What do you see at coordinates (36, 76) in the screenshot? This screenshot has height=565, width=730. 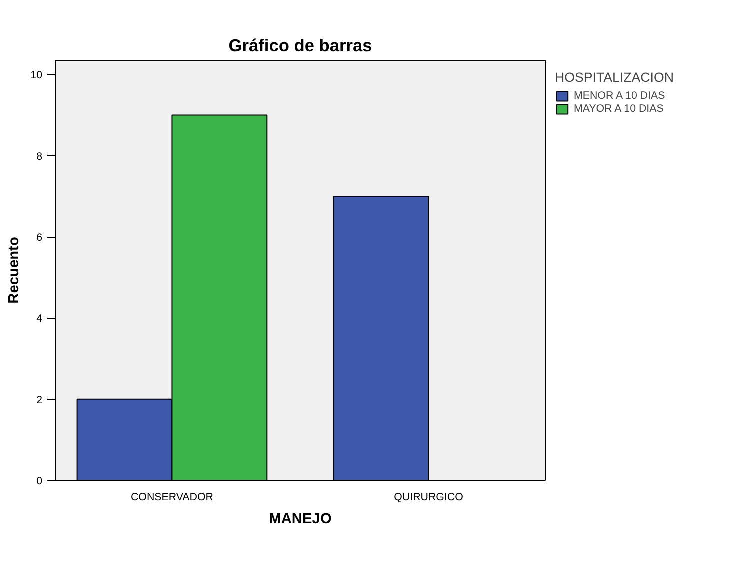 I see `y-tick-label: 10` at bounding box center [36, 76].